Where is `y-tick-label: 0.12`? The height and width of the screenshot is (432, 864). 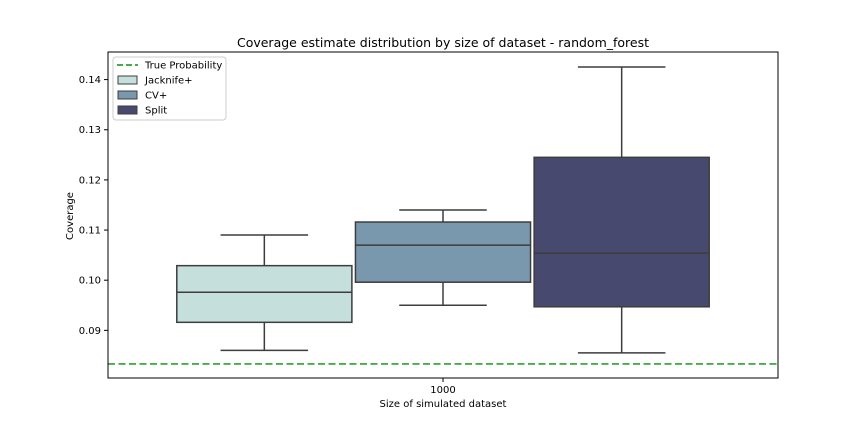
y-tick-label: 0.12 is located at coordinates (90, 180).